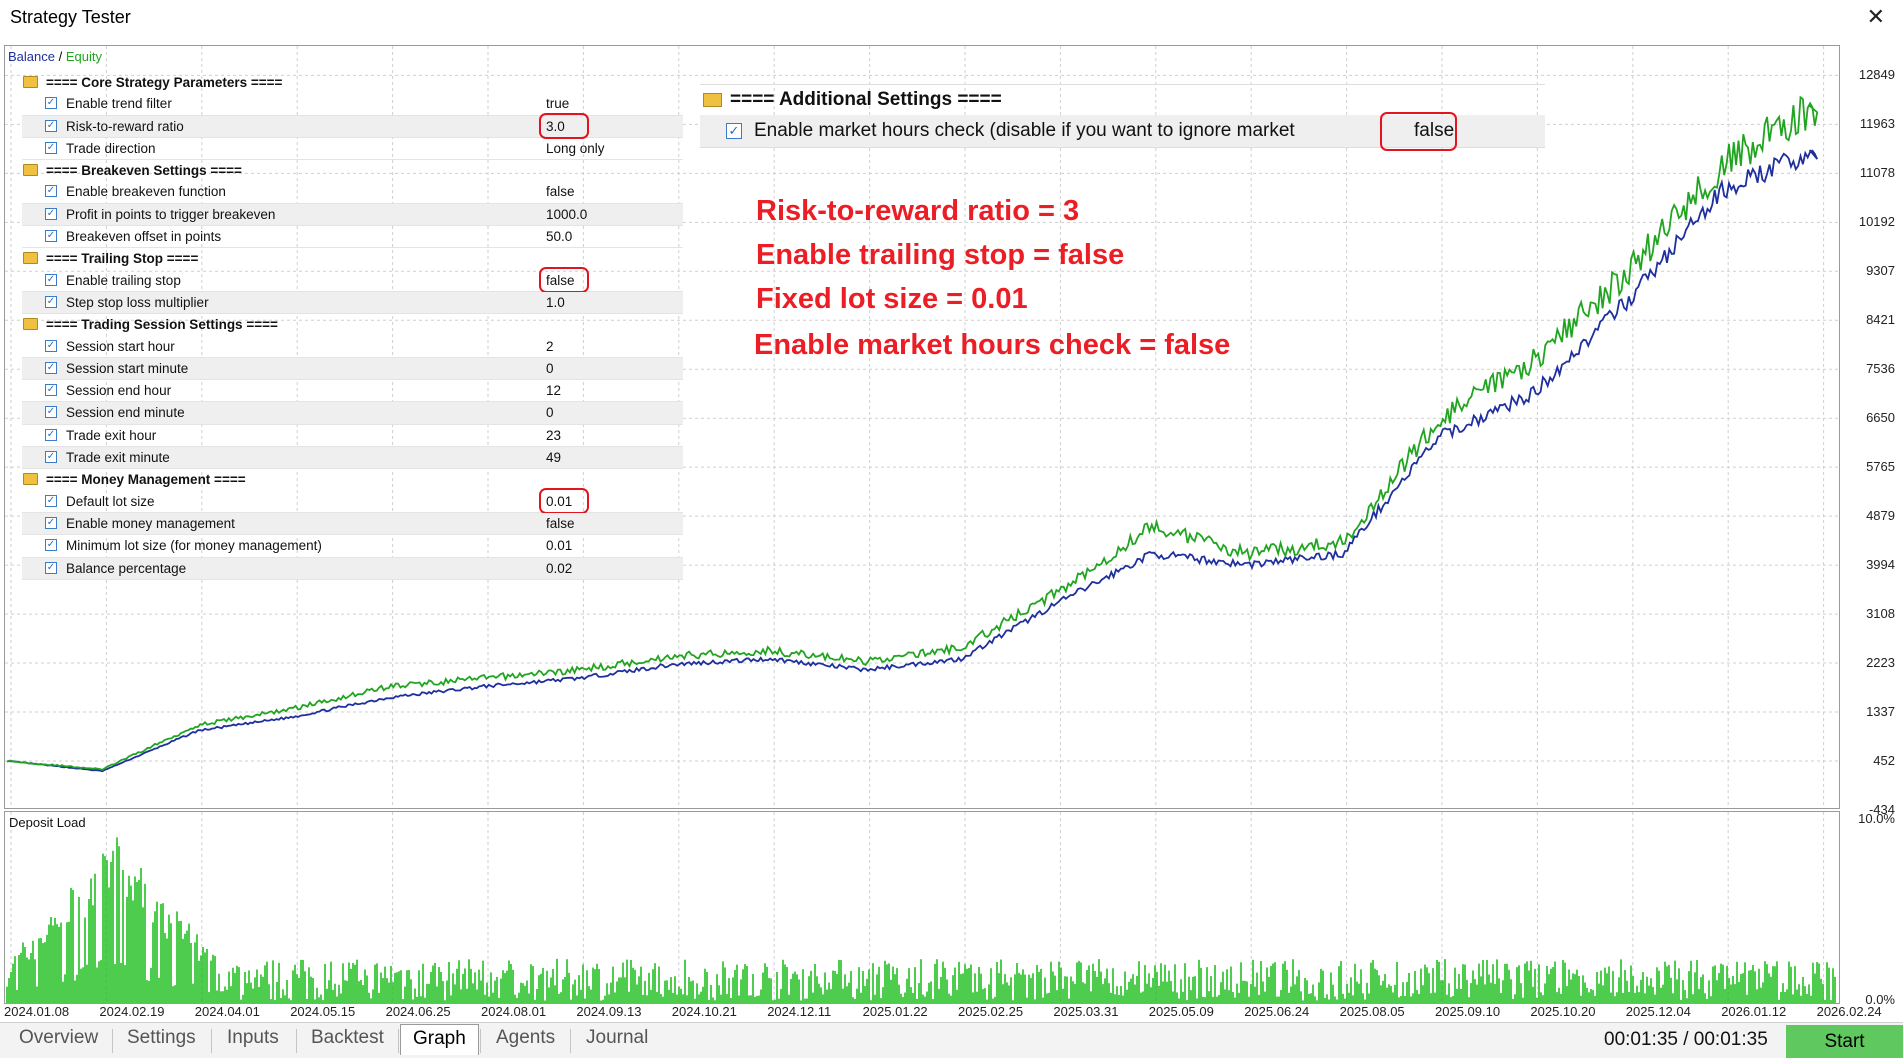 The width and height of the screenshot is (1903, 1058). What do you see at coordinates (352, 347) in the screenshot?
I see `param-row: ✓ Session start hour 2` at bounding box center [352, 347].